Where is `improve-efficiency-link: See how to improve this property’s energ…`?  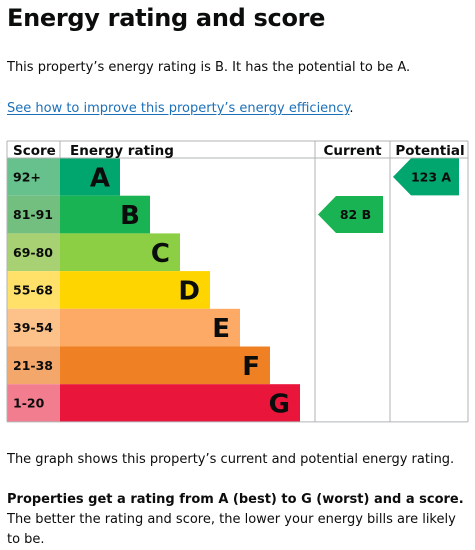 improve-efficiency-link: See how to improve this property’s energ… is located at coordinates (178, 108).